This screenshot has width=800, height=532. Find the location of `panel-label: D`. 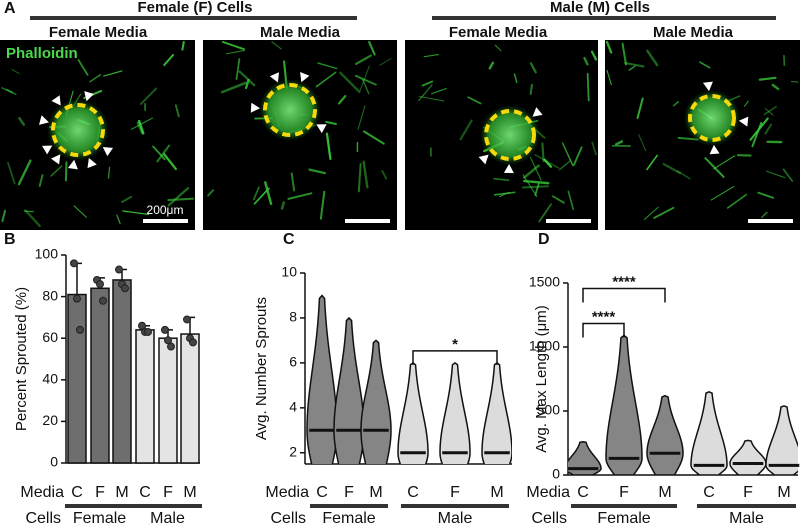

panel-label: D is located at coordinates (544, 239).